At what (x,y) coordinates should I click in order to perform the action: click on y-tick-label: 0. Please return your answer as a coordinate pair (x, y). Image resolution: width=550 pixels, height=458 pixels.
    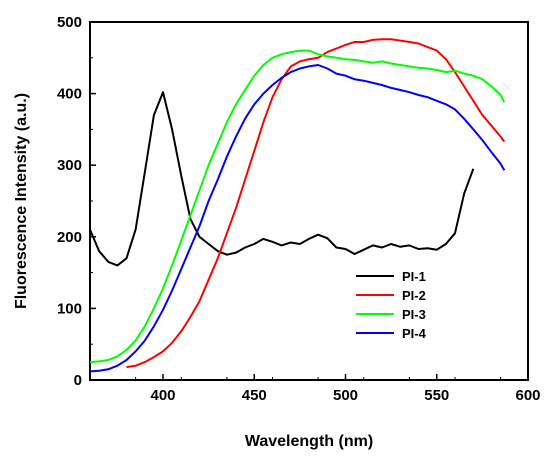
    Looking at the image, I should click on (78, 380).